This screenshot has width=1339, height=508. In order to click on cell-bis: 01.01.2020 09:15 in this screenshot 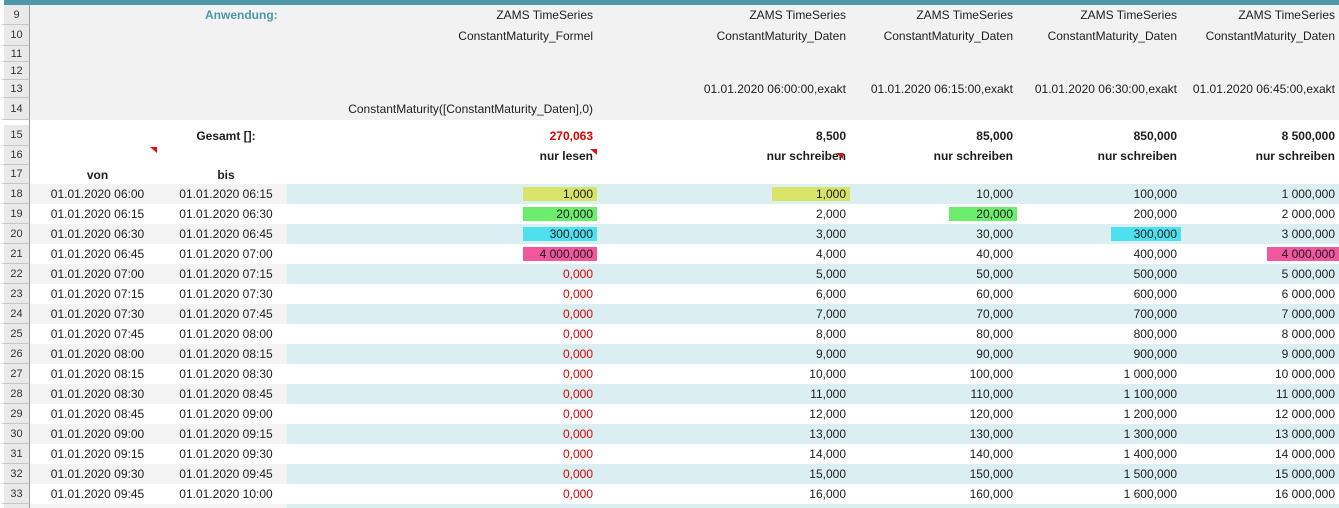, I will do `click(226, 434)`.